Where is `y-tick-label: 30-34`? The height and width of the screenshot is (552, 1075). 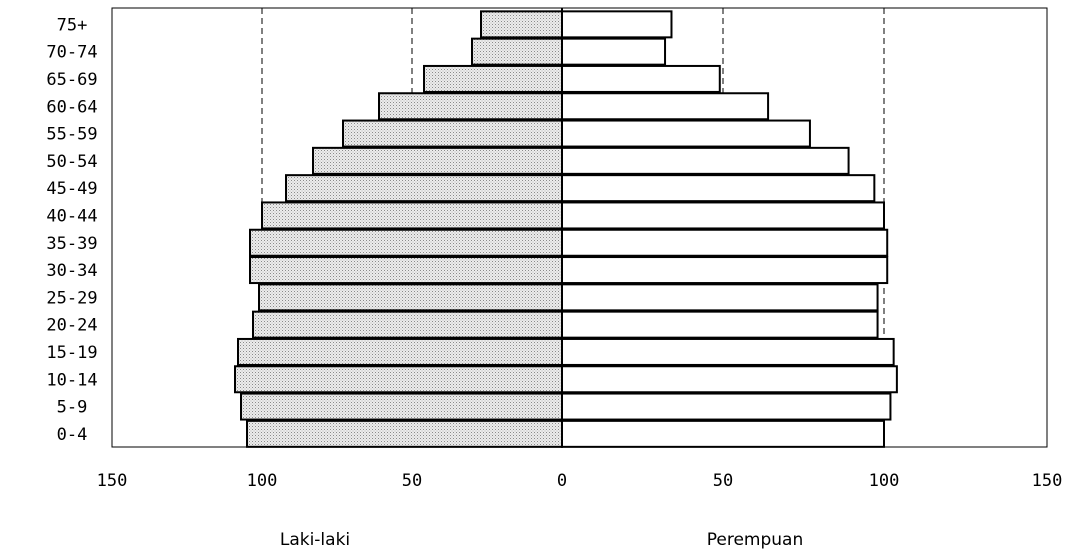
y-tick-label: 30-34 is located at coordinates (71, 271).